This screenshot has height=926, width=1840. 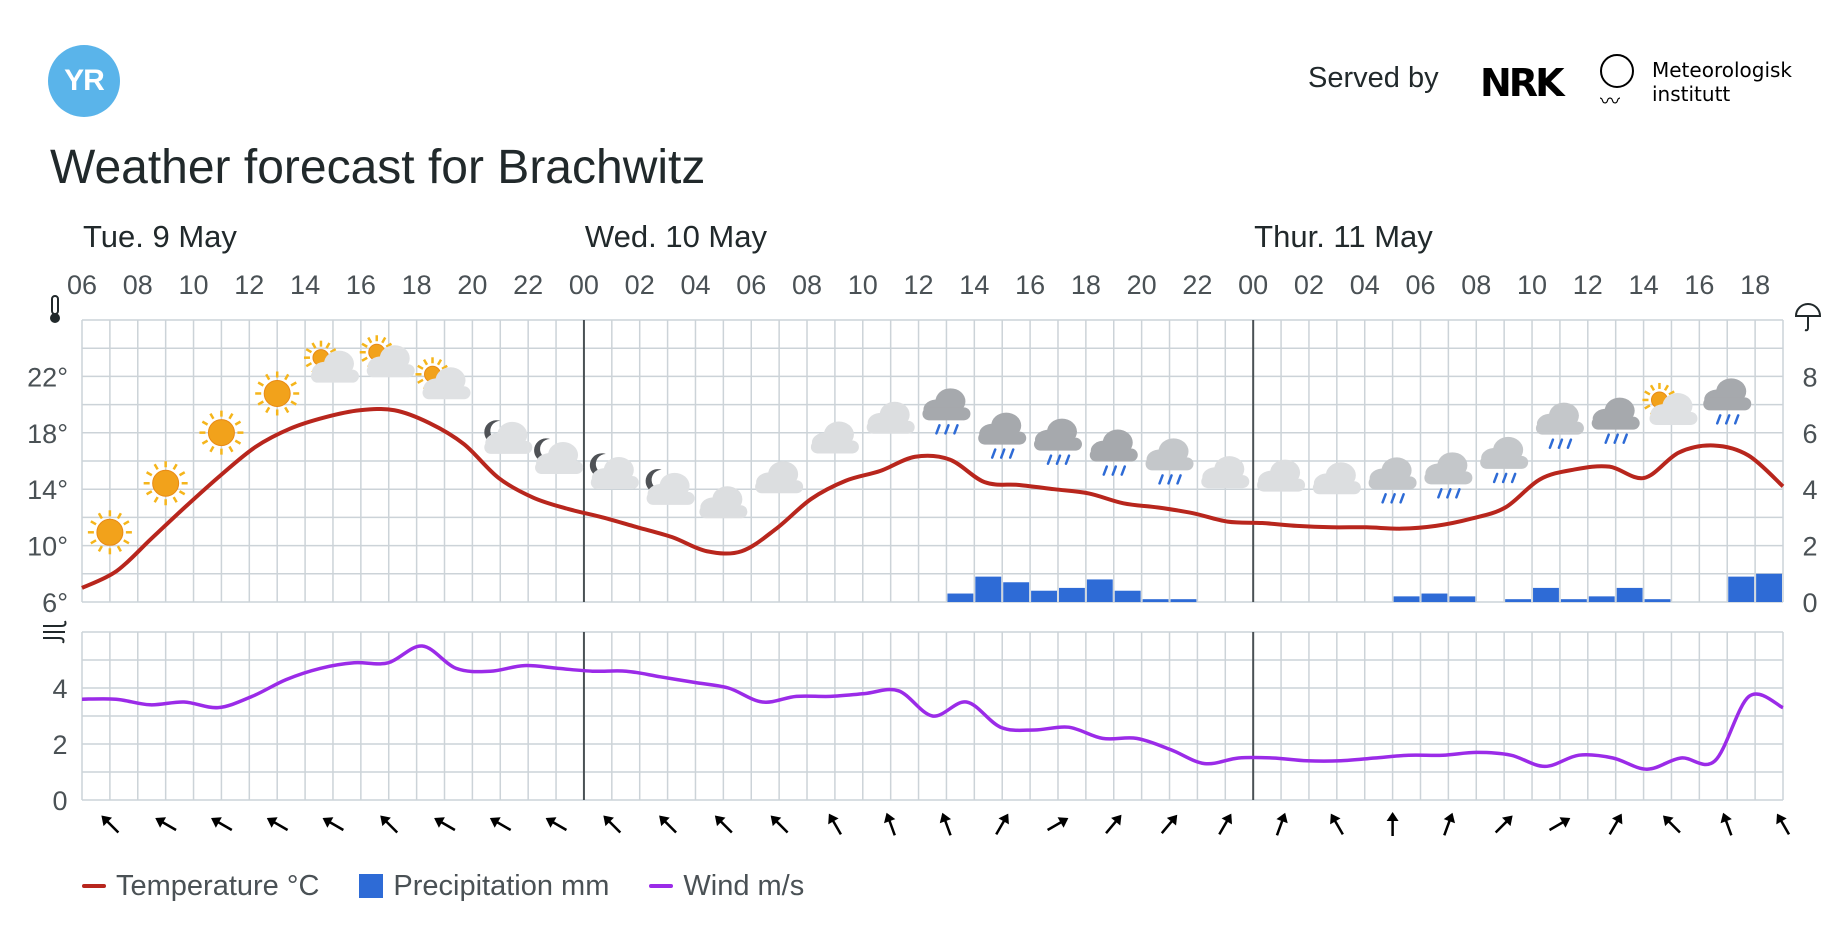 What do you see at coordinates (59, 801) in the screenshot?
I see `wind-tick-label: 0` at bounding box center [59, 801].